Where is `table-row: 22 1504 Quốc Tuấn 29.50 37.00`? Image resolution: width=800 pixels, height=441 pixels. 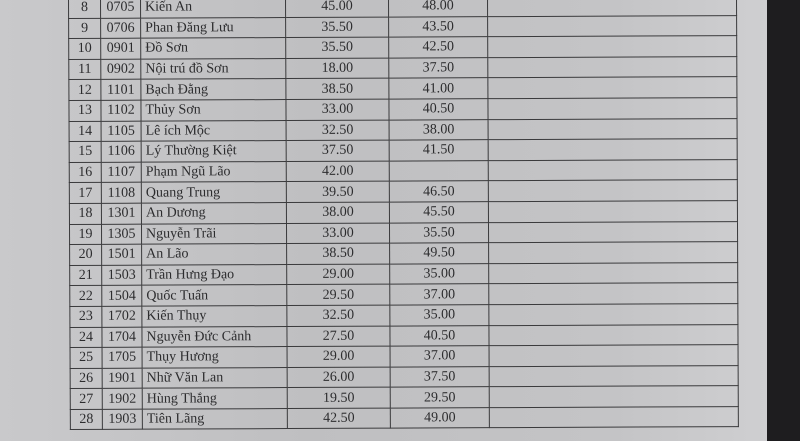 table-row: 22 1504 Quốc Tuấn 29.50 37.00 is located at coordinates (403, 294).